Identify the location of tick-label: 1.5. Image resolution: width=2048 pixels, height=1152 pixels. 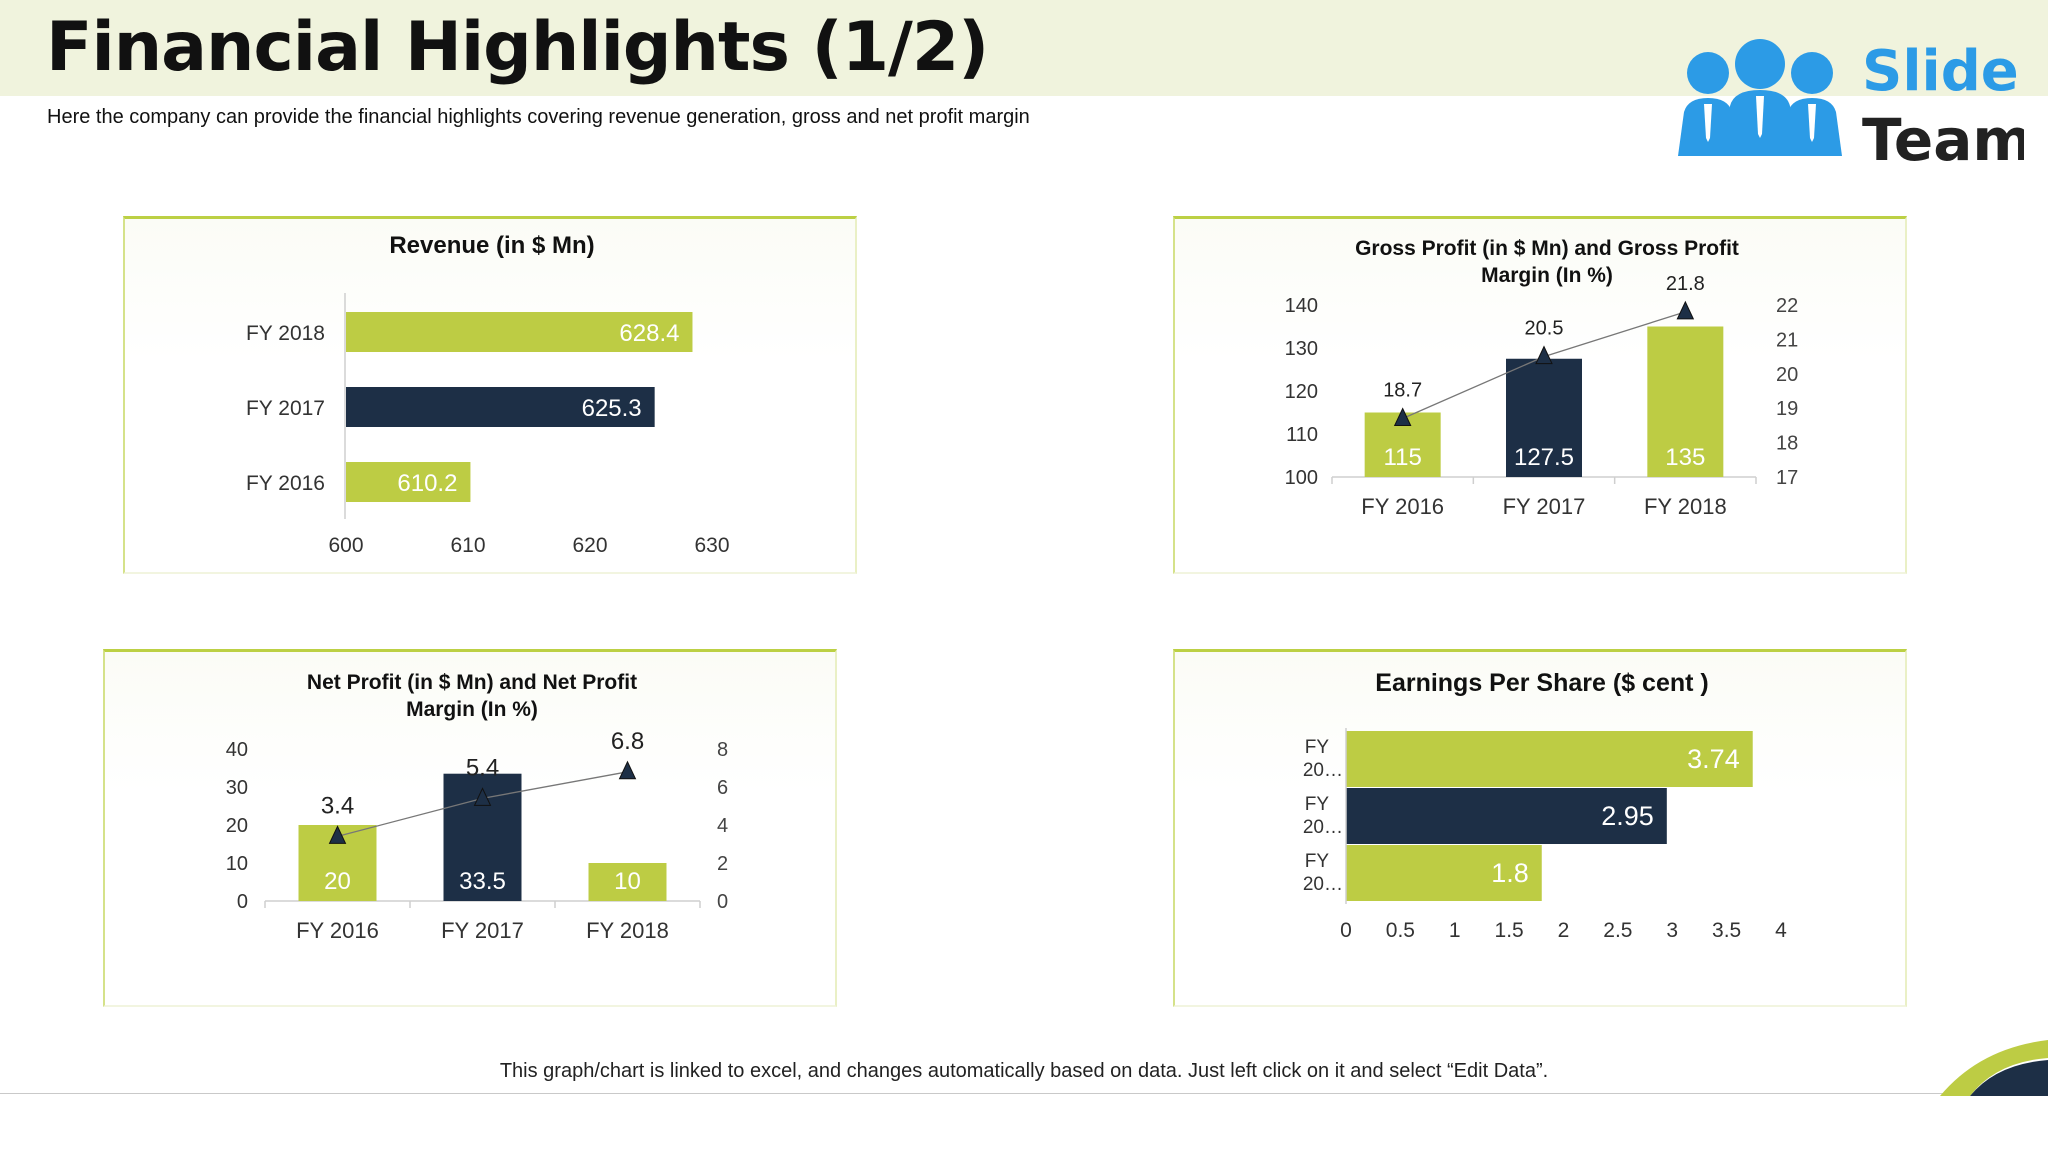
(1509, 930).